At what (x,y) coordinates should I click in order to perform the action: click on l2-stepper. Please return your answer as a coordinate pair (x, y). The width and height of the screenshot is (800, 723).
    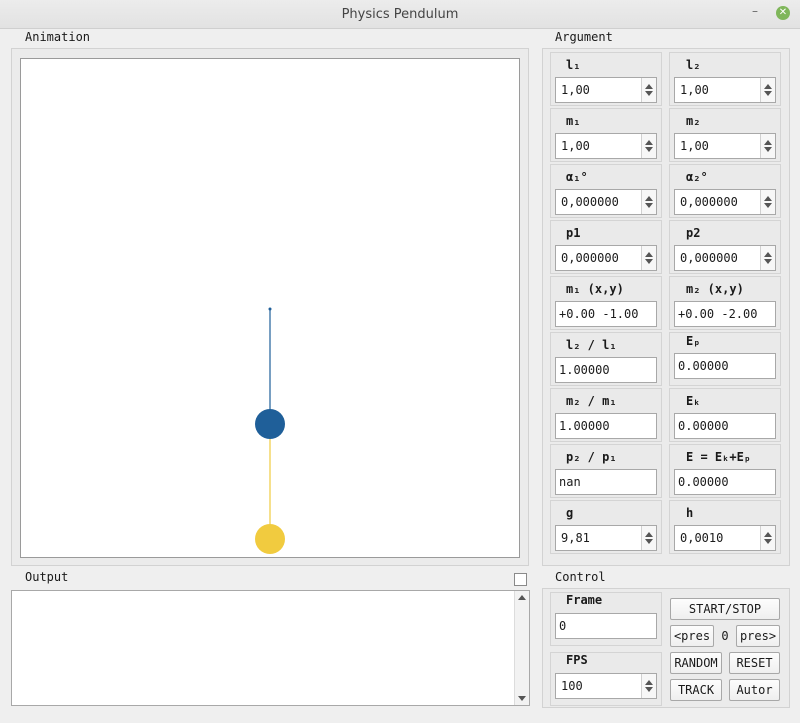
    Looking at the image, I should click on (767, 90).